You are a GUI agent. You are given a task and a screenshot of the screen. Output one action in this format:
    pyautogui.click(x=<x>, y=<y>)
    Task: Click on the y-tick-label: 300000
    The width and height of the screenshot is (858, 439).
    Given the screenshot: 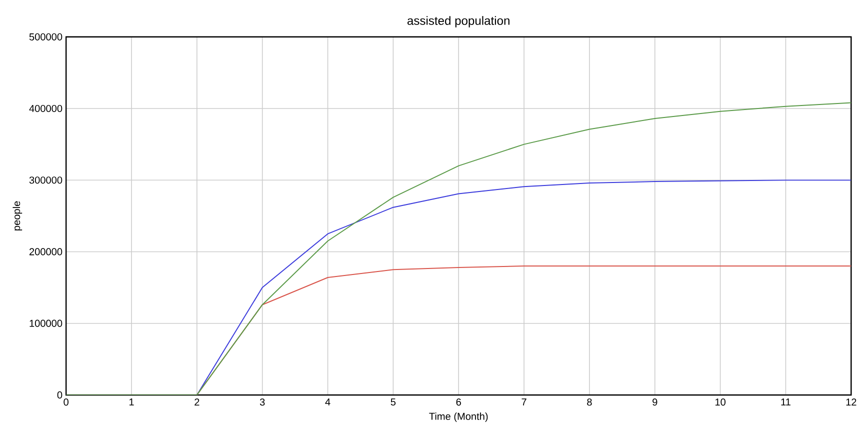 What is the action you would take?
    pyautogui.click(x=45, y=180)
    